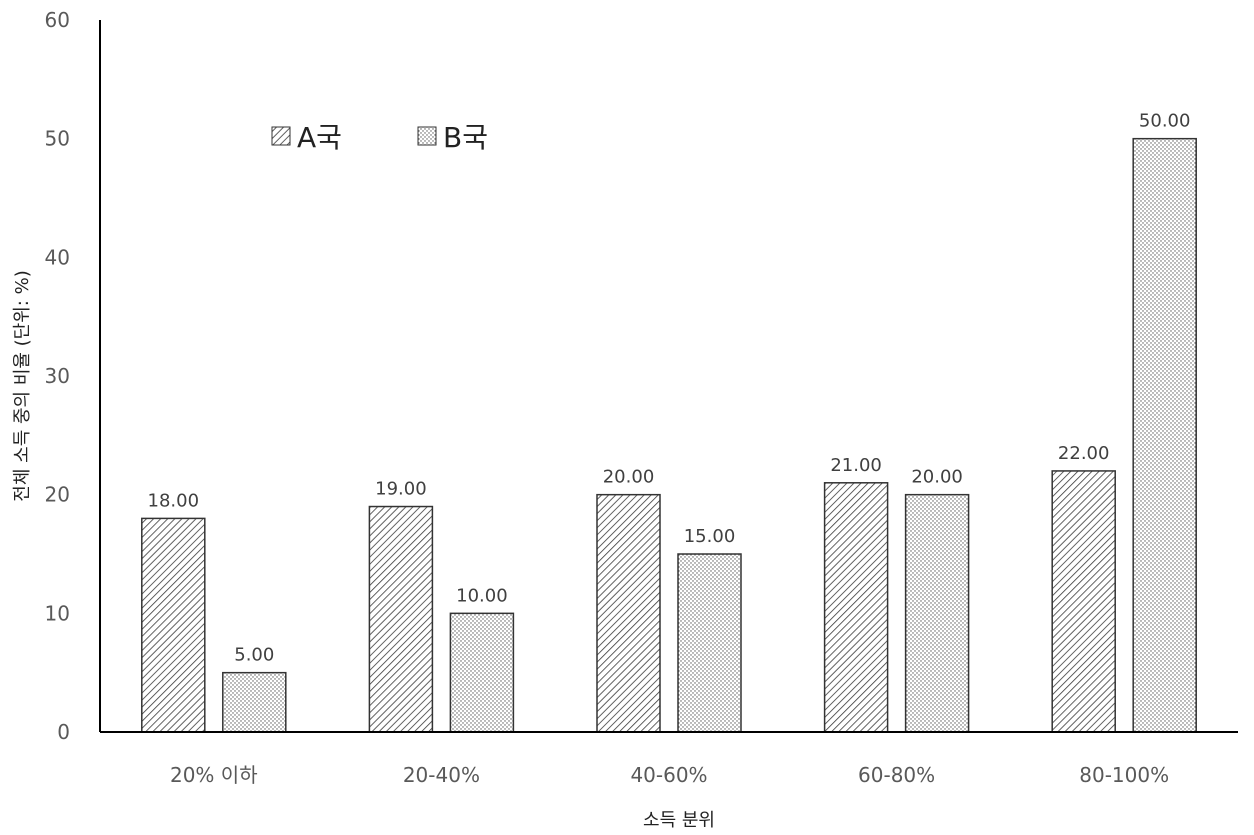 The image size is (1254, 835). I want to click on x-tick-label: 40-60%, so click(668, 775).